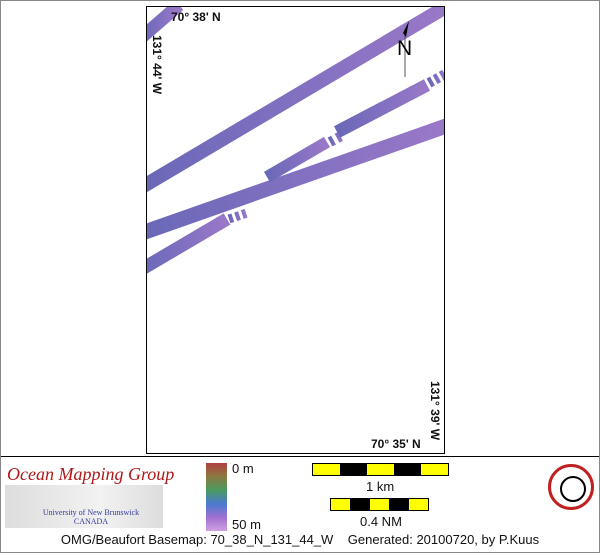 The width and height of the screenshot is (600, 553). What do you see at coordinates (216, 497) in the screenshot?
I see `depth-colorbar` at bounding box center [216, 497].